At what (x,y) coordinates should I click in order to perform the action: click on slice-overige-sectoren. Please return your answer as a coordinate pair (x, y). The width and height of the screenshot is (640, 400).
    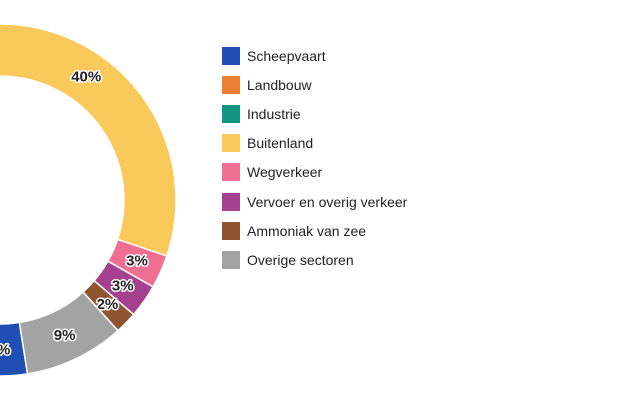
    Looking at the image, I should click on (68, 333).